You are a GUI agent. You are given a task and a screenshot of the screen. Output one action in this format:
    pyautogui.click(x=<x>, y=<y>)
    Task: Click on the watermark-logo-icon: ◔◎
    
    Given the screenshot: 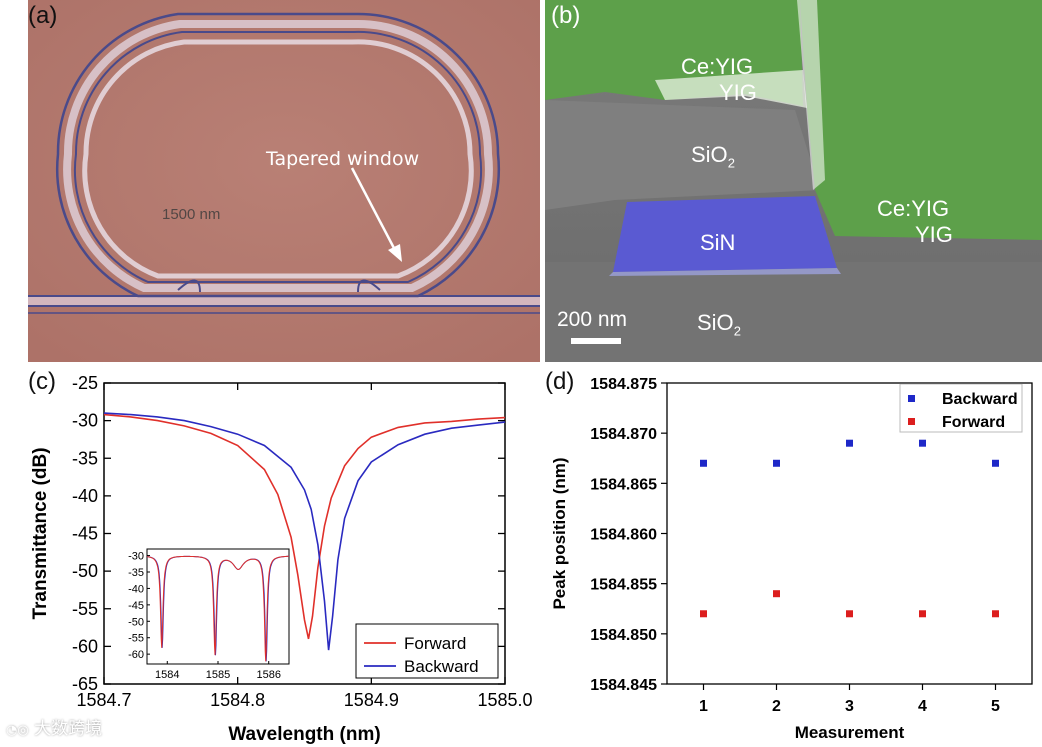 What is the action you would take?
    pyautogui.click(x=17, y=730)
    